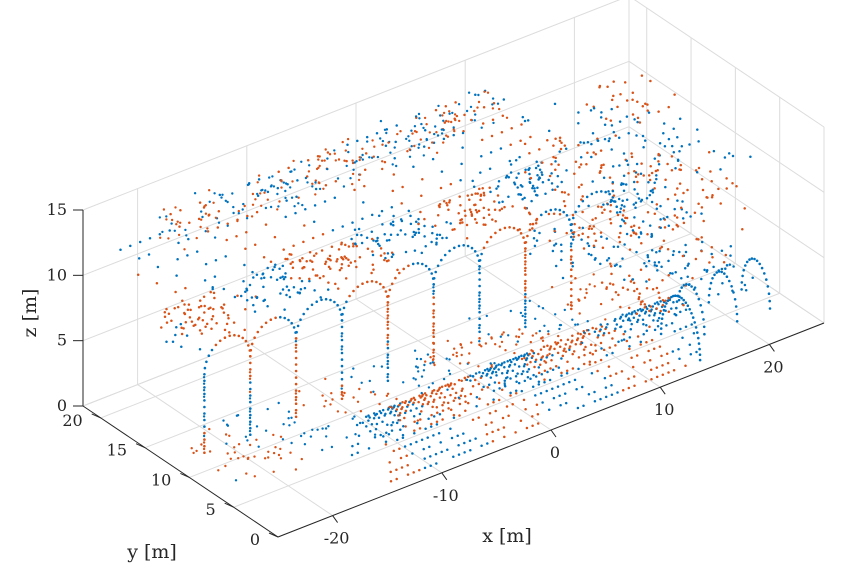  What do you see at coordinates (453, 364) in the screenshot?
I see `grid-line` at bounding box center [453, 364].